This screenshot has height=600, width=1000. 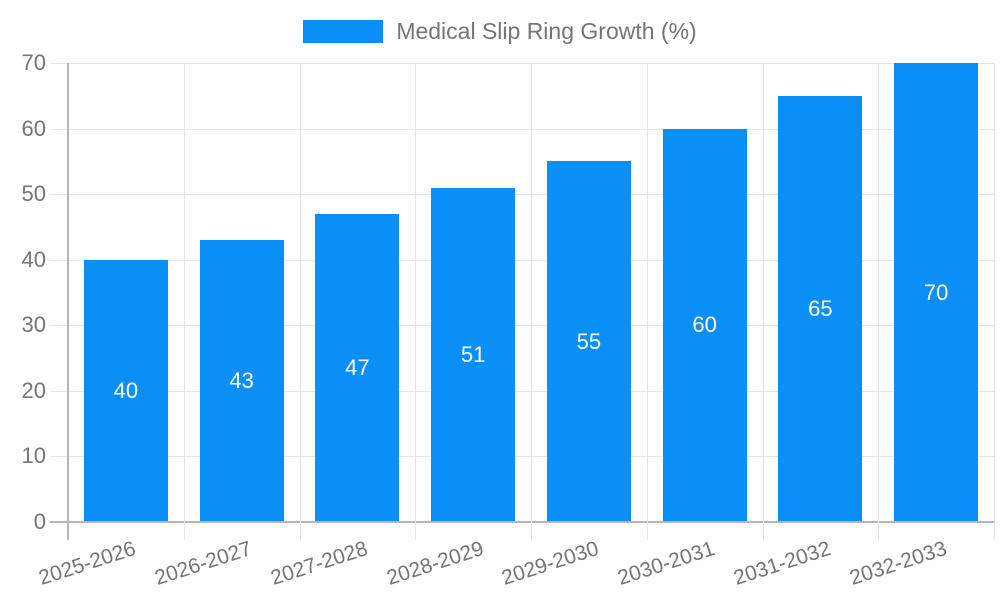 I want to click on x-axis-baseline, so click(x=522, y=522).